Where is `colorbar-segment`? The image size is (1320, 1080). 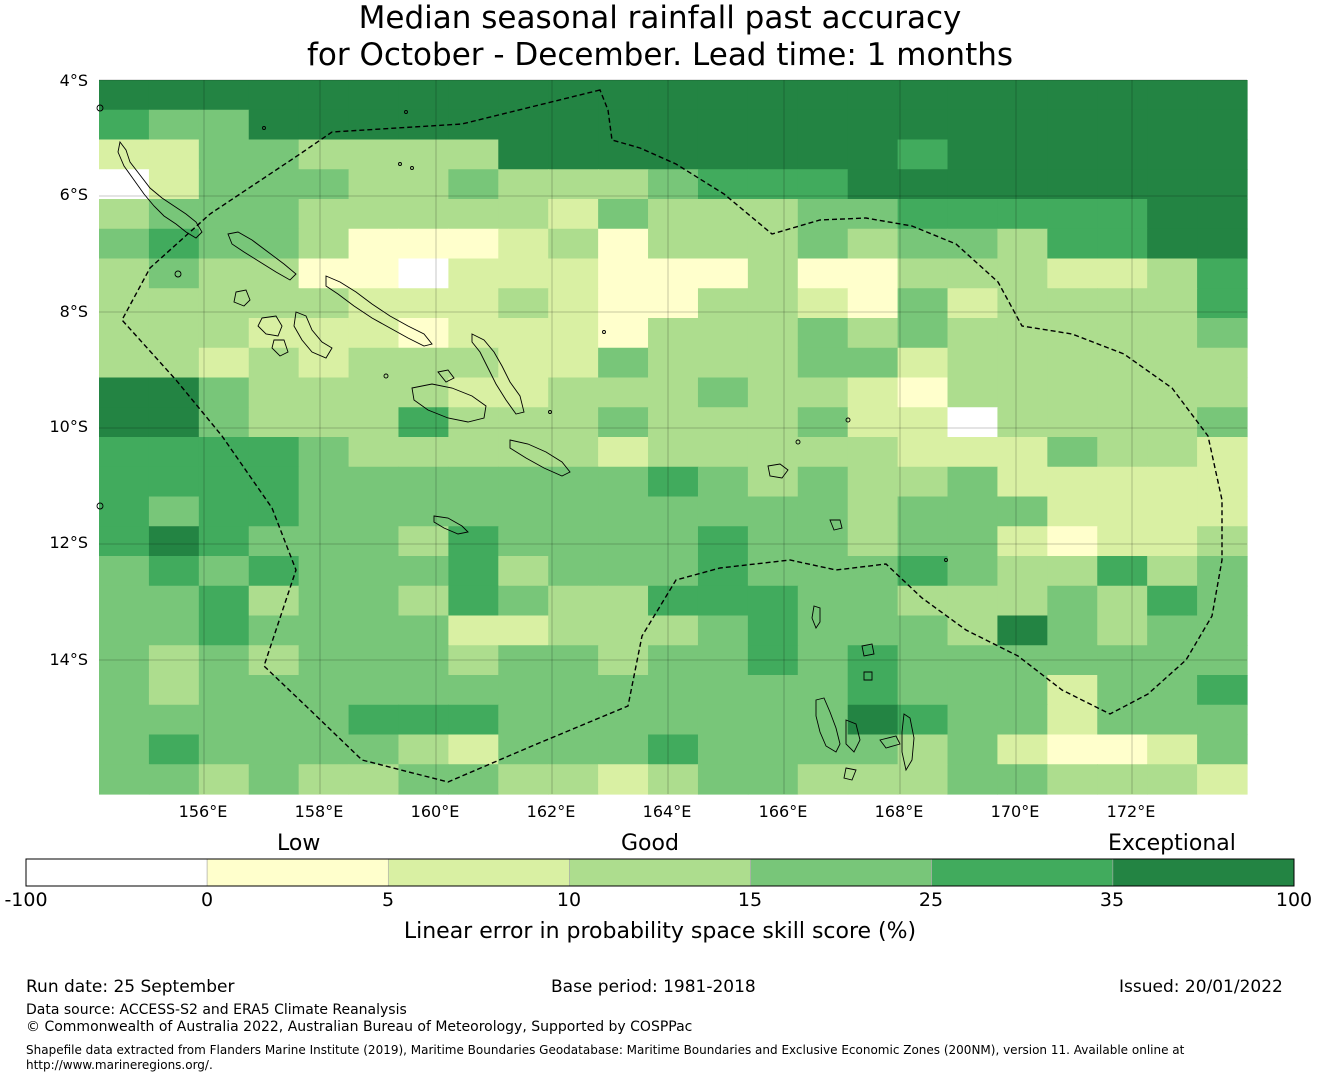 colorbar-segment is located at coordinates (1022, 872).